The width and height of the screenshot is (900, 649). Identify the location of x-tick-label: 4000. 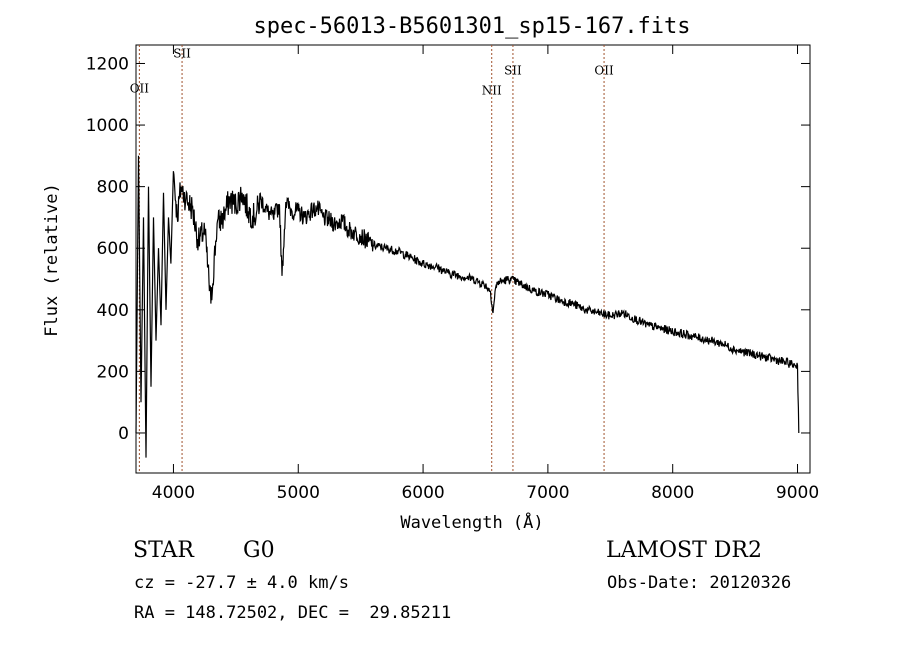
(173, 493).